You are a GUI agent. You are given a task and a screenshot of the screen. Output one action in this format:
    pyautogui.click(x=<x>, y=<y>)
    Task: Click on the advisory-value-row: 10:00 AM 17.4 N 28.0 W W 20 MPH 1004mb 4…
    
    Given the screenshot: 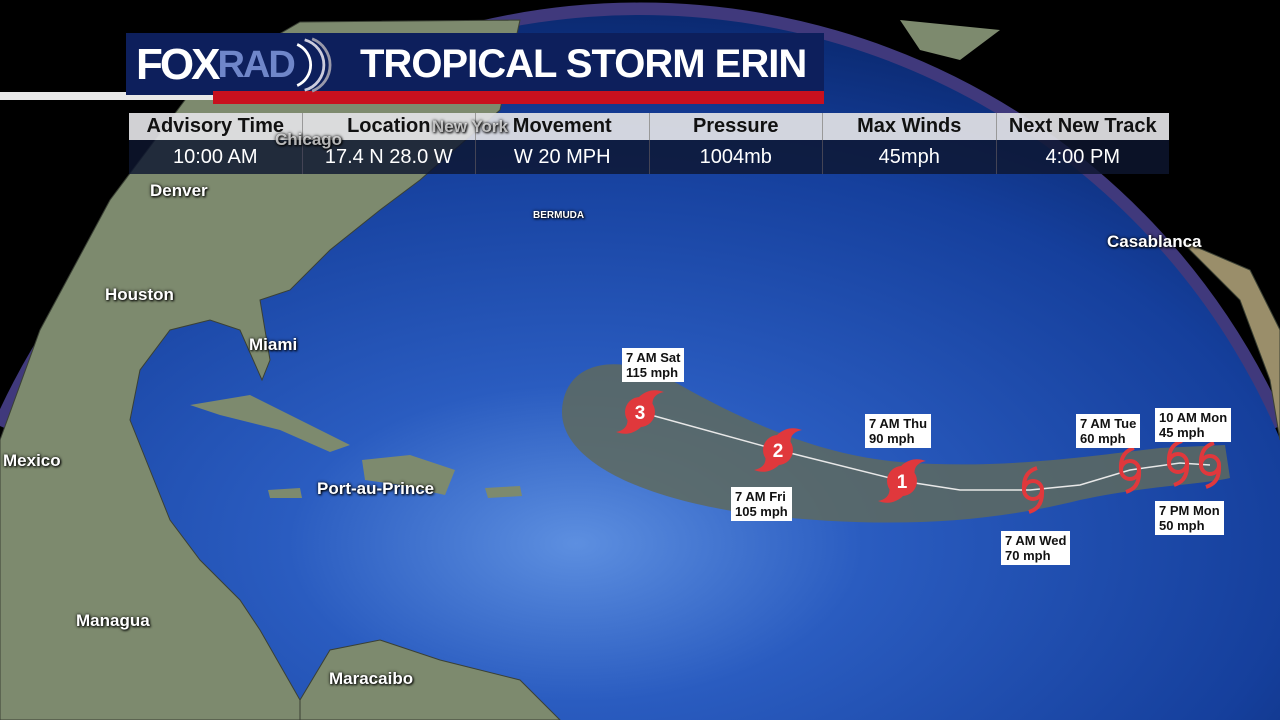 What is the action you would take?
    pyautogui.click(x=649, y=157)
    